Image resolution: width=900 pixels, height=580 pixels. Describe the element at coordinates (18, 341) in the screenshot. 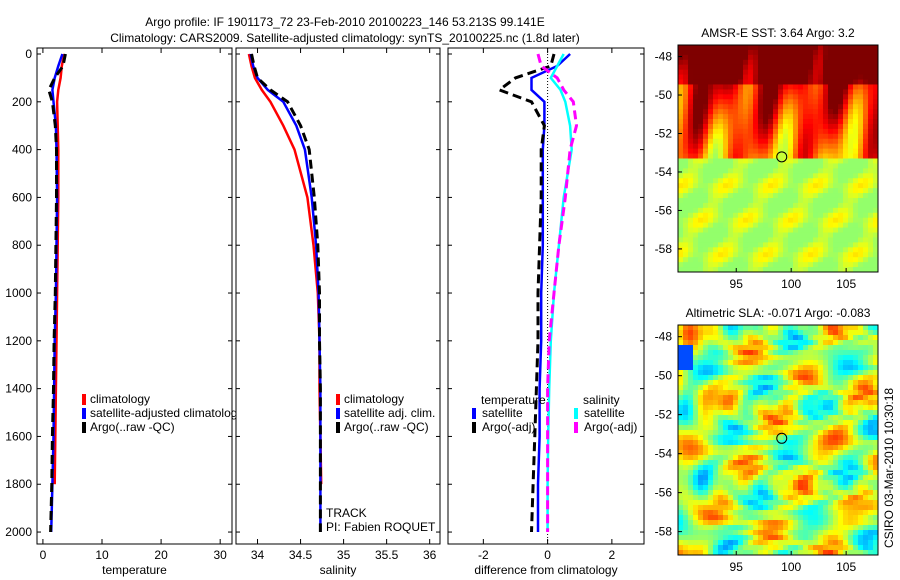

I see `y-tick-label: 1200` at that location.